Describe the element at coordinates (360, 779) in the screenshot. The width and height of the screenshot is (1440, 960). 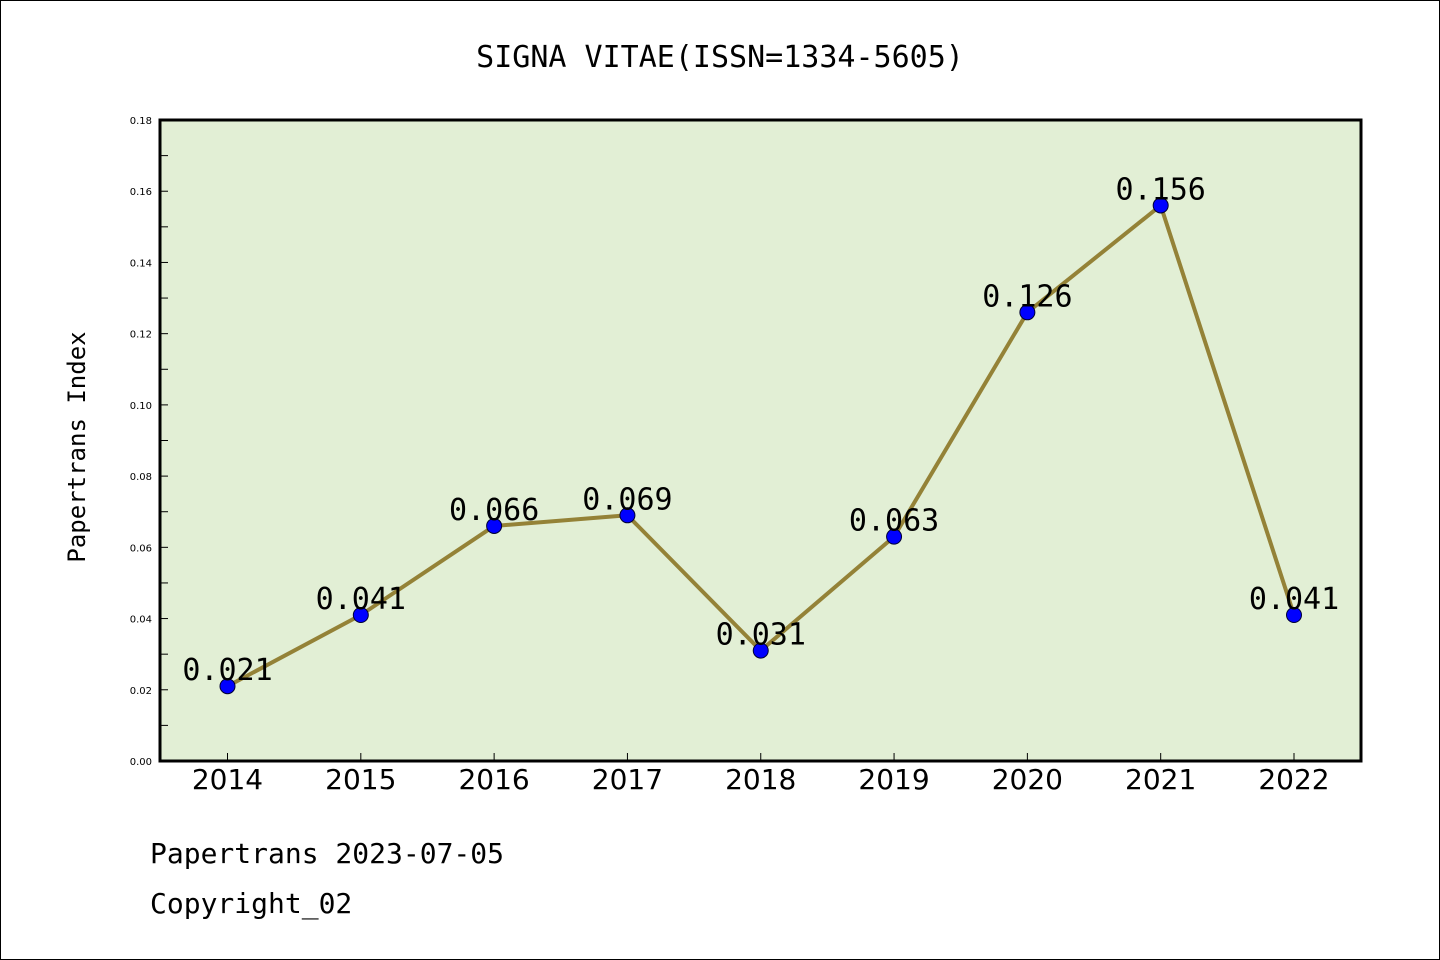
I see `x-tick-label: 2015` at that location.